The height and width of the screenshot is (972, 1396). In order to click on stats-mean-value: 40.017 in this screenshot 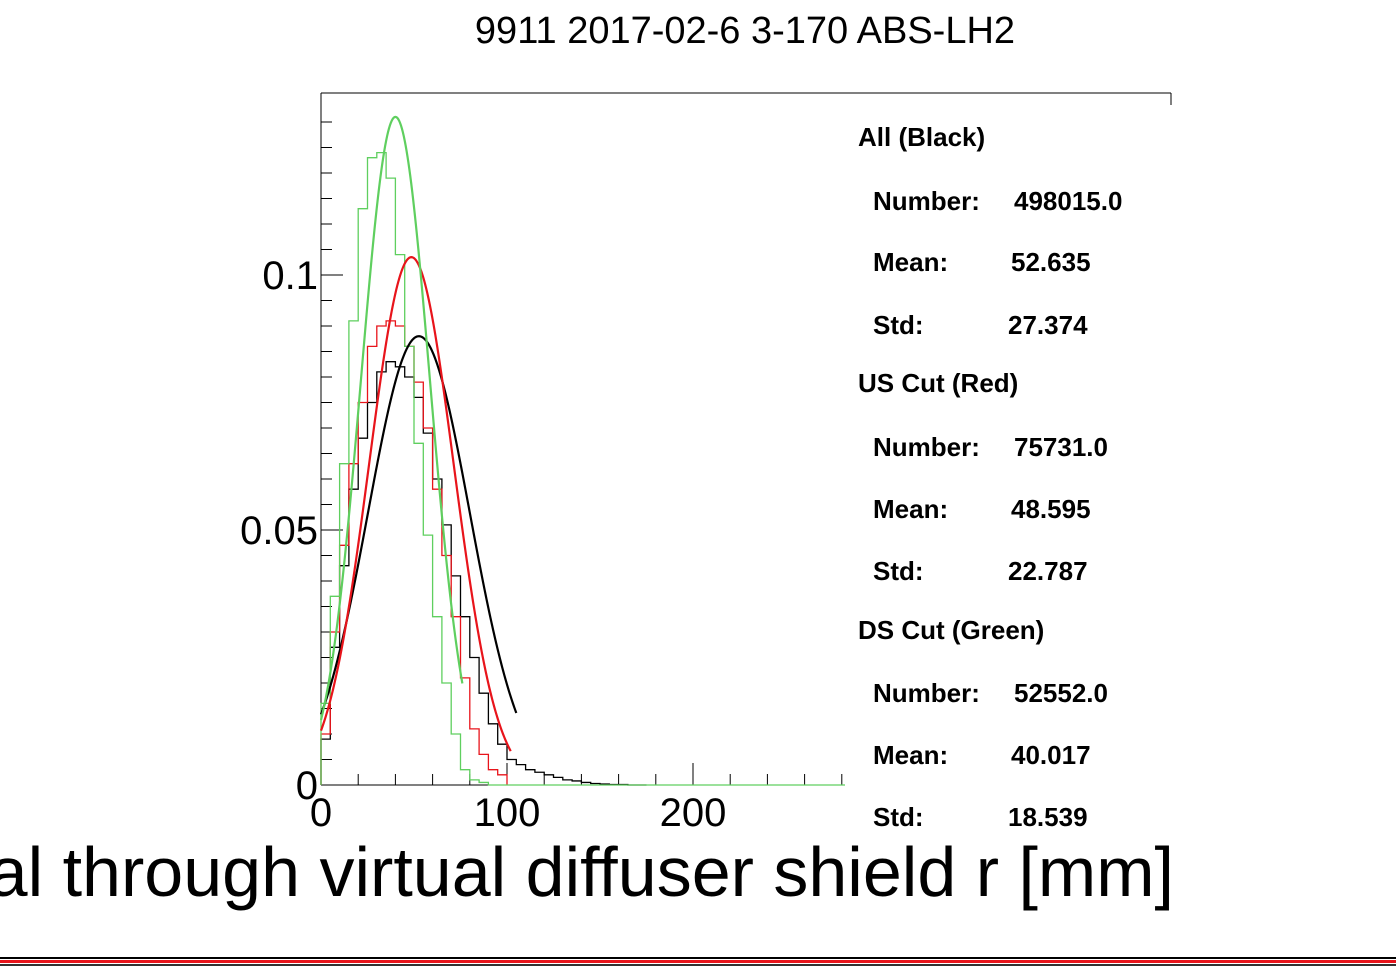, I will do `click(1051, 755)`.